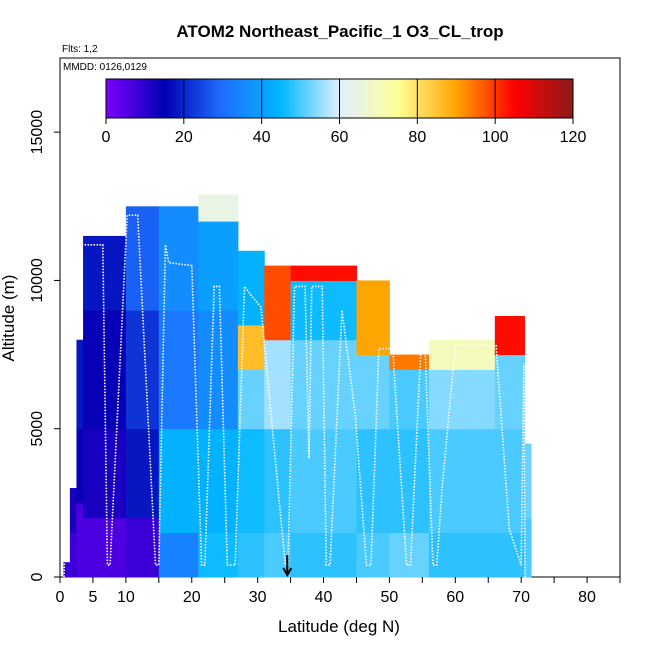 The image size is (650, 650). Describe the element at coordinates (390, 597) in the screenshot. I see `x-tick-label: 50` at that location.